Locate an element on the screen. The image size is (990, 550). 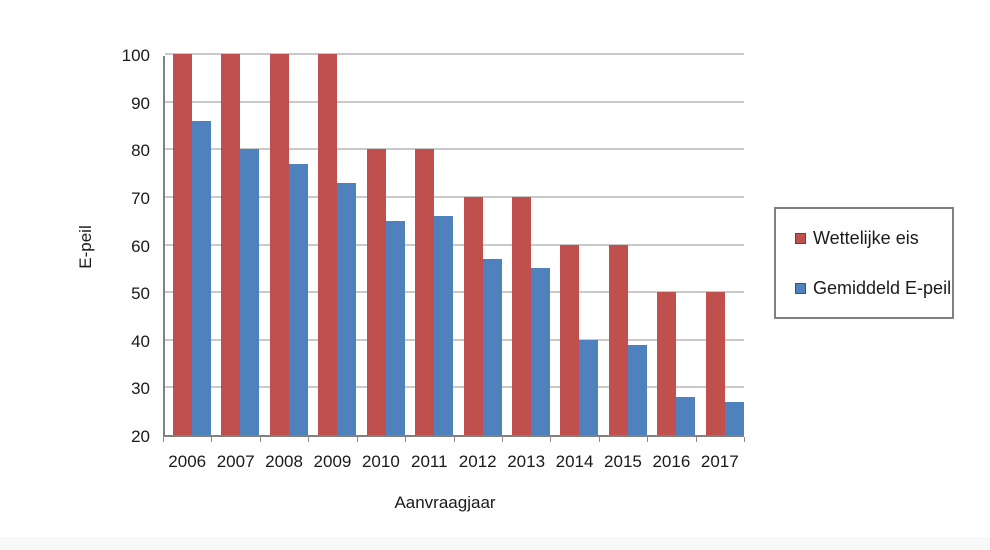
y-tick-label-60: 60 is located at coordinates (140, 246).